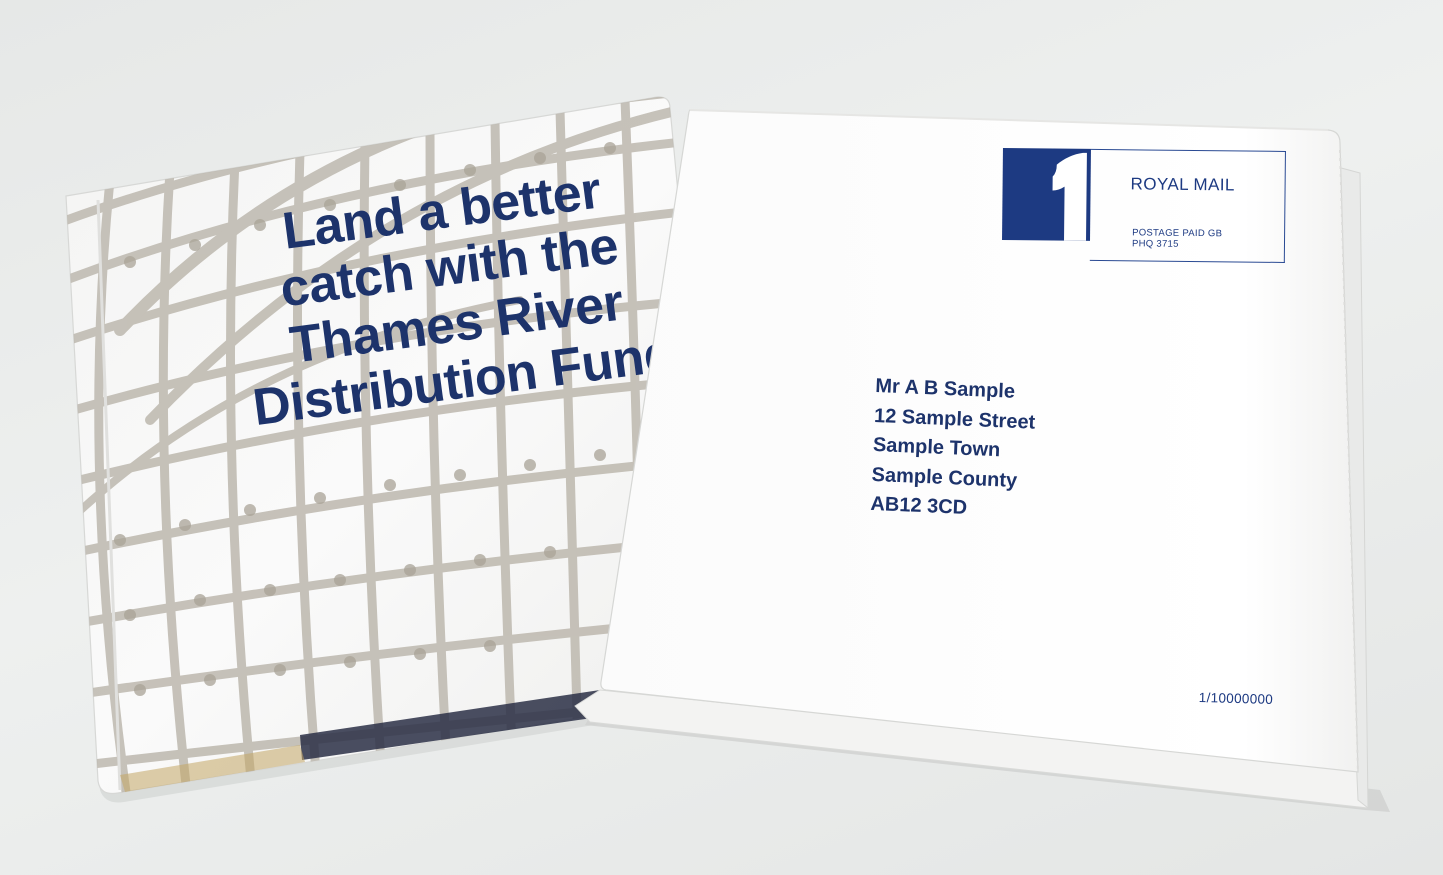  What do you see at coordinates (1069, 196) in the screenshot?
I see `first-class-1-icon` at bounding box center [1069, 196].